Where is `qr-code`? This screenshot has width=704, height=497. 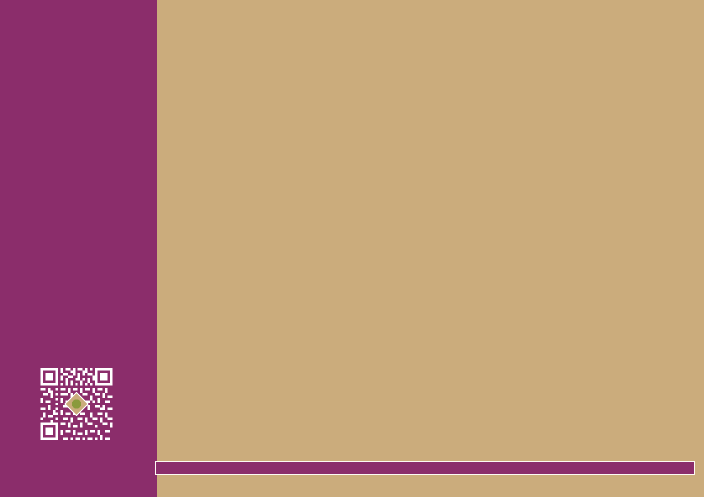
qr-code is located at coordinates (76, 404).